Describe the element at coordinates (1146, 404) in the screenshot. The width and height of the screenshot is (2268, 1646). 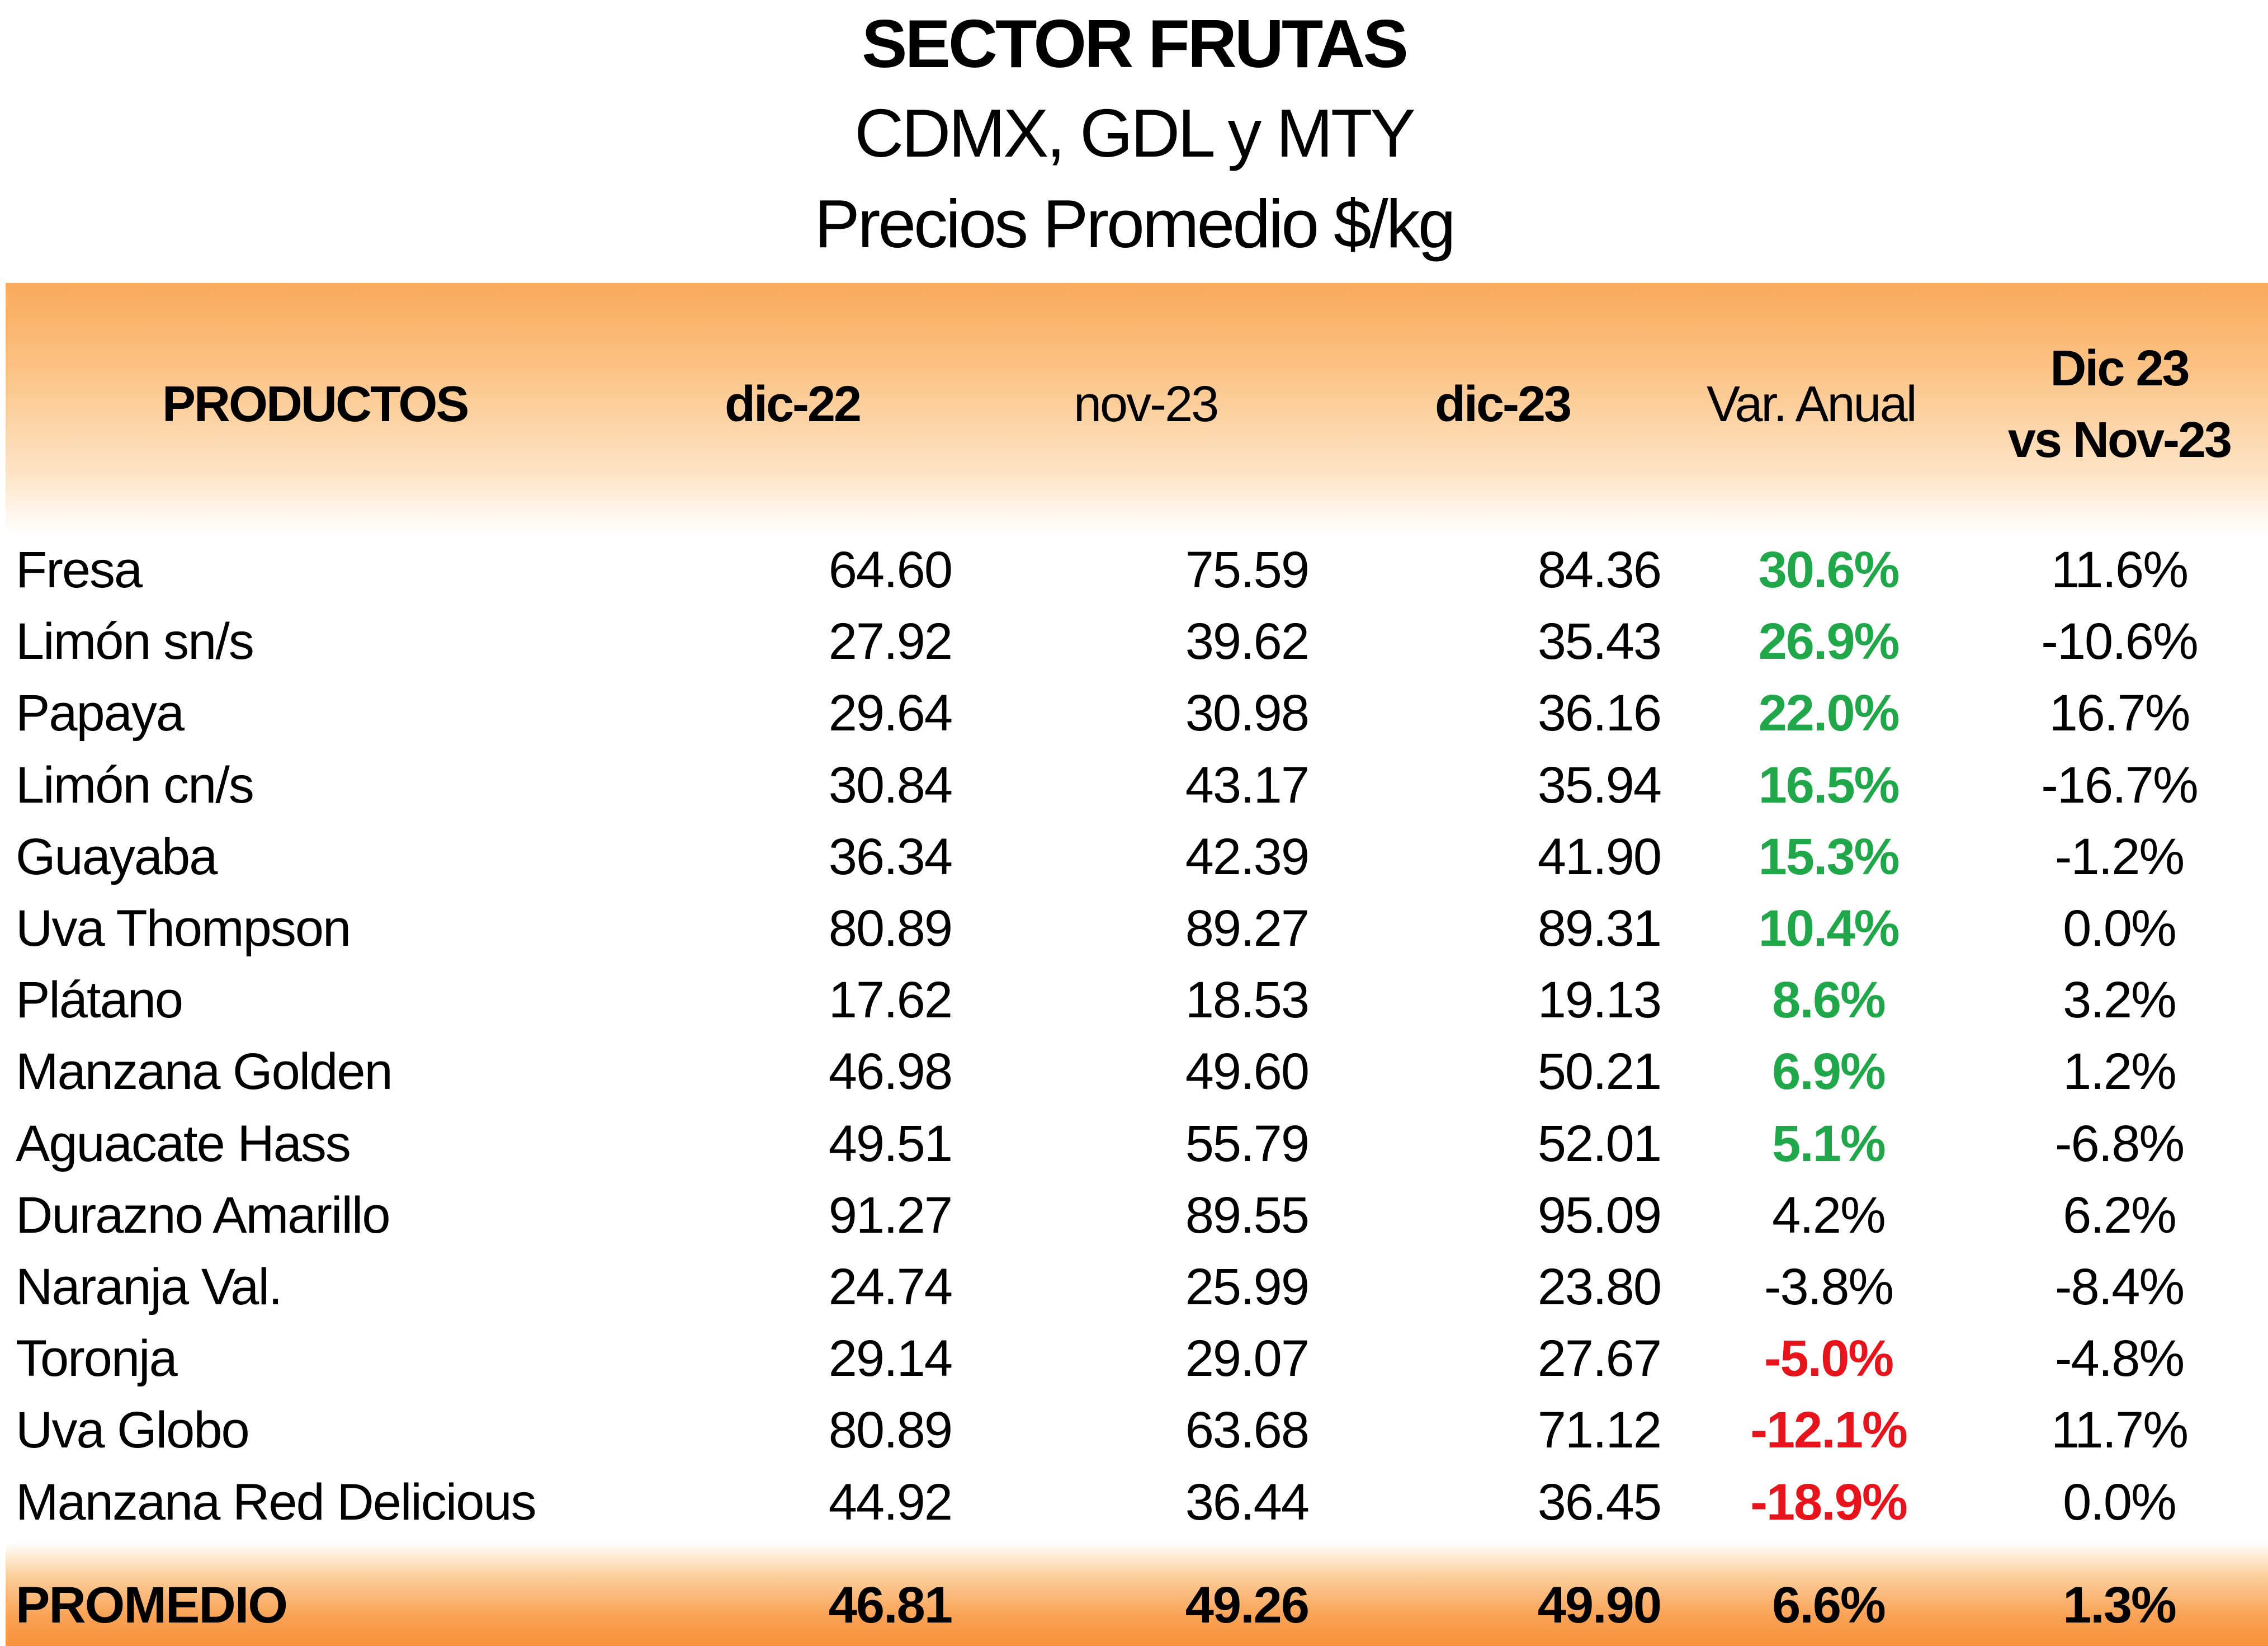
I see `header-nov23: nov-23` at that location.